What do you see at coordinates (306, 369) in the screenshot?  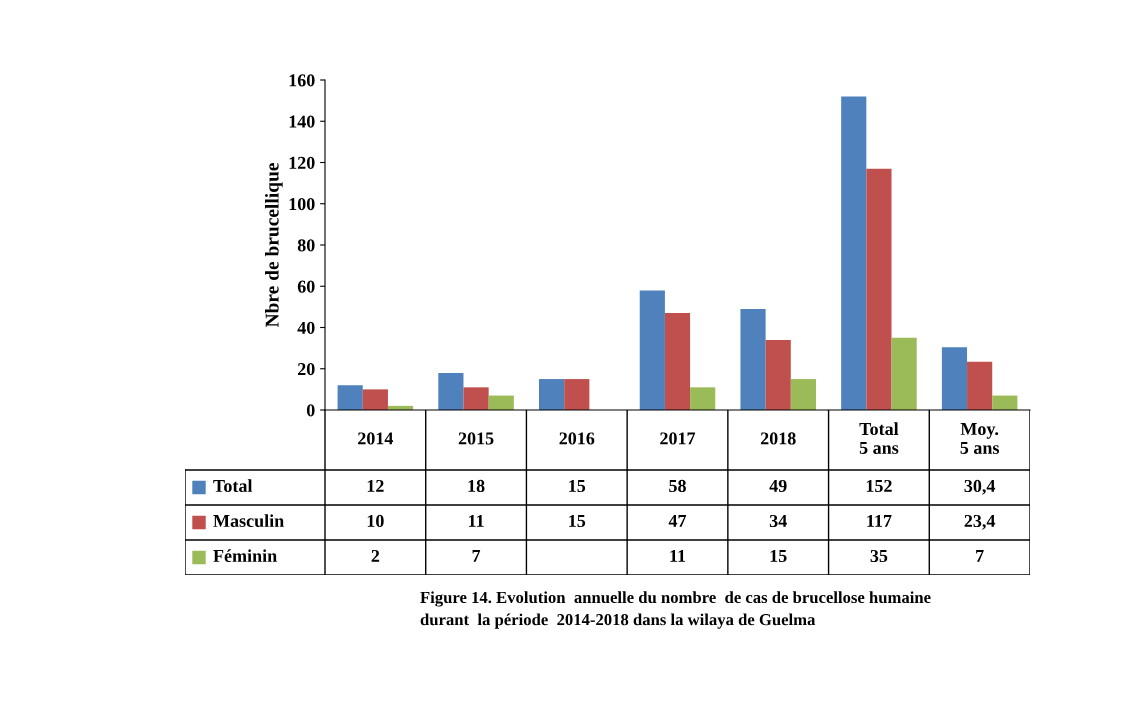 I see `y-tick-label: 20` at bounding box center [306, 369].